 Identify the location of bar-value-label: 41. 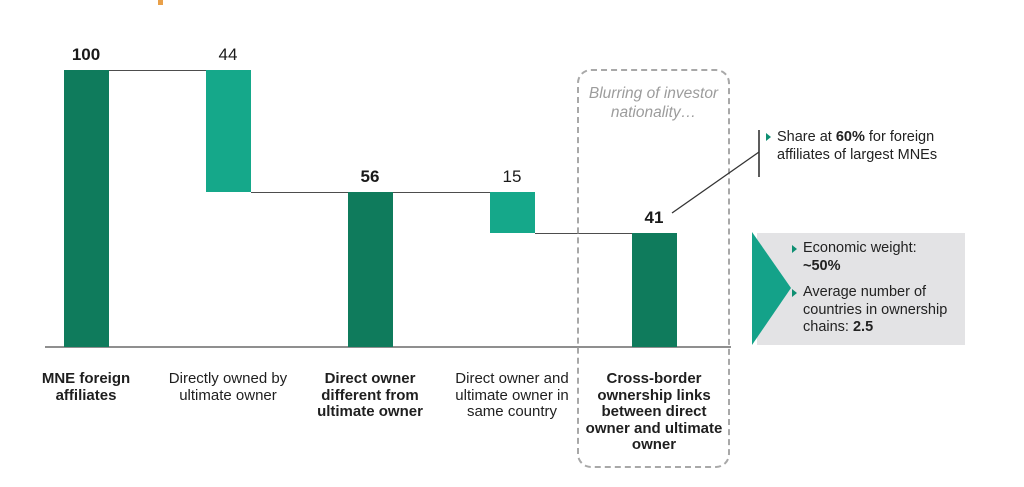
(654, 218).